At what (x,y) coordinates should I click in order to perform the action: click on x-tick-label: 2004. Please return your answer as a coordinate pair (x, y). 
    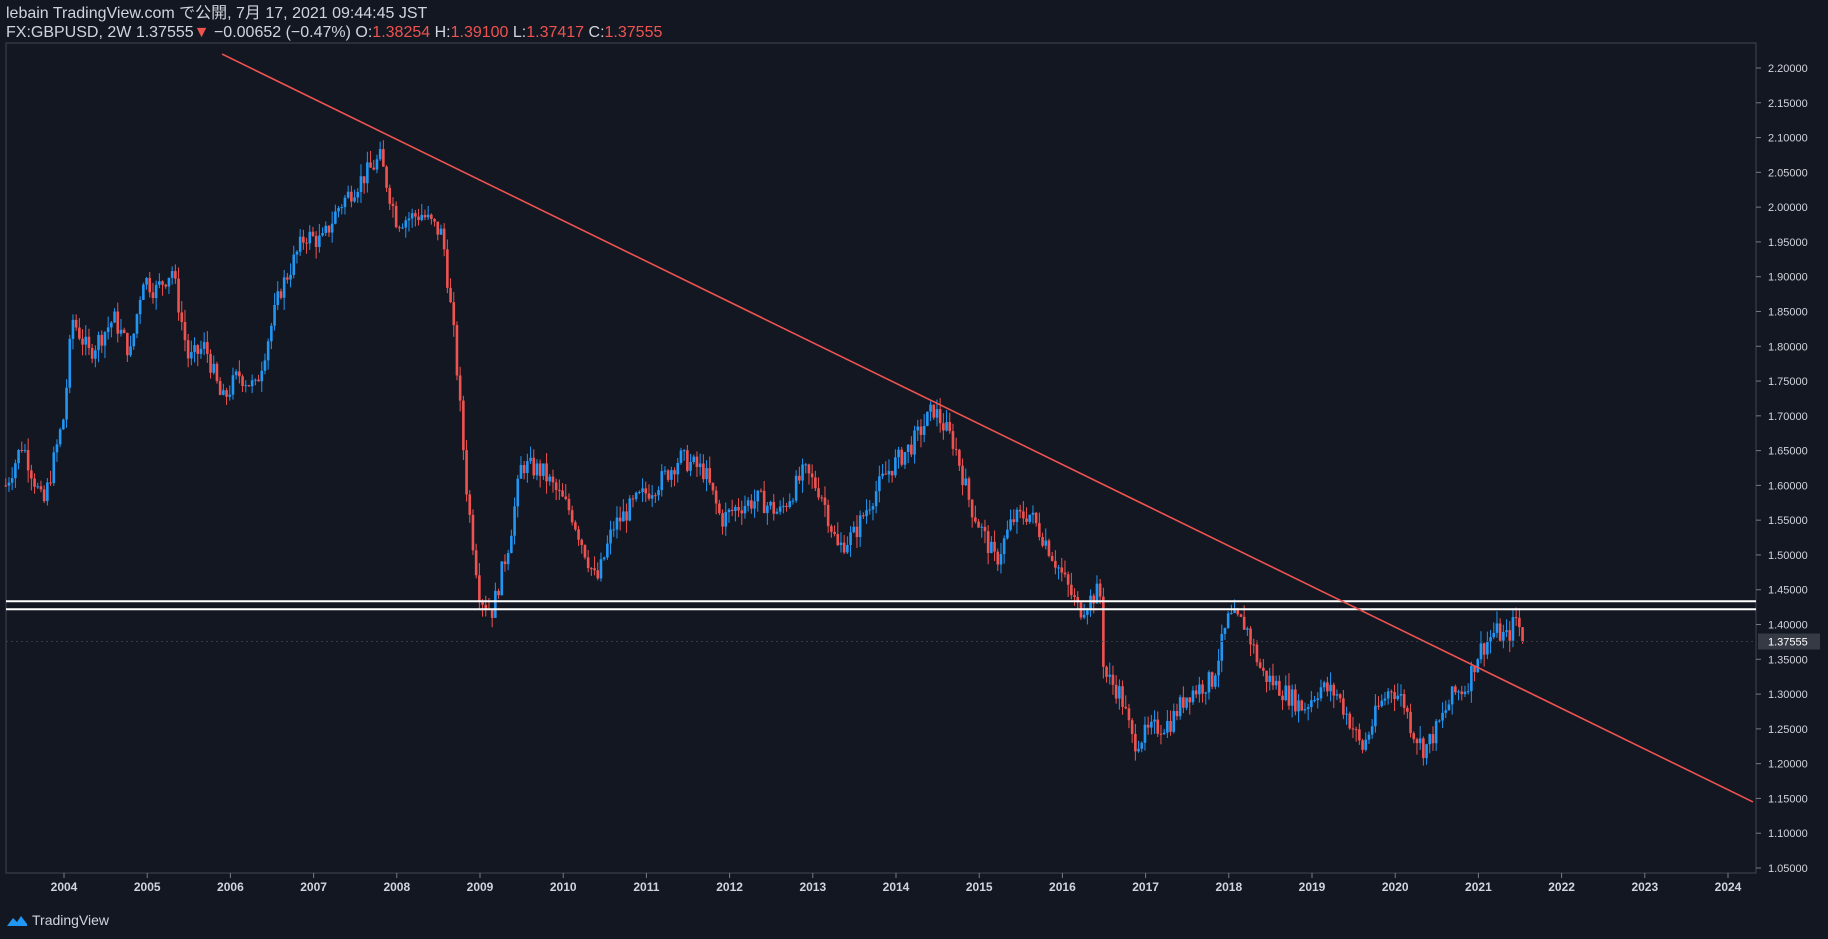
    Looking at the image, I should click on (64, 887).